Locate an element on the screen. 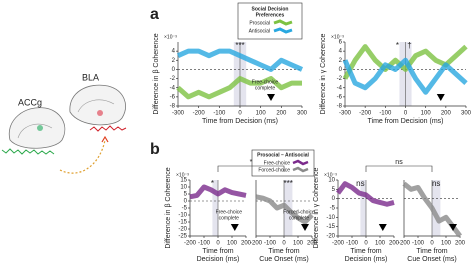 The height and width of the screenshot is (272, 474). region-label: BLA is located at coordinates (90, 77).